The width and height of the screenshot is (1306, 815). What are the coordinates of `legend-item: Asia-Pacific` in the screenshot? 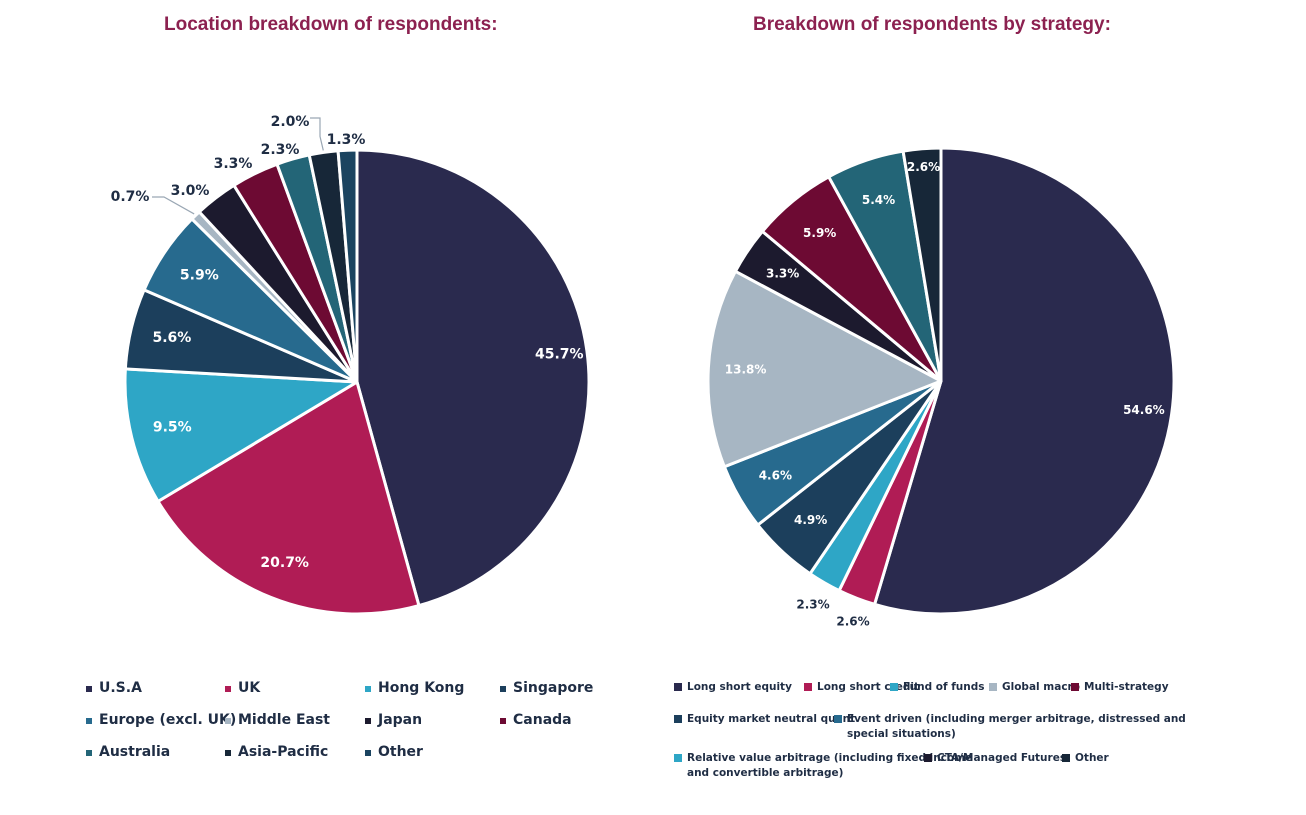 It's located at (276, 752).